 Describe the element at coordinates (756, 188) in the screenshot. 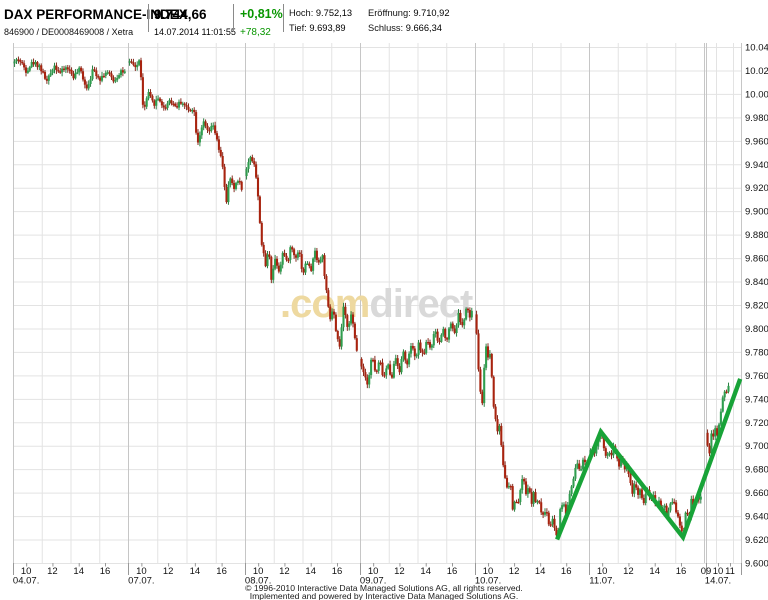

I see `svg-text: 9.920` at that location.